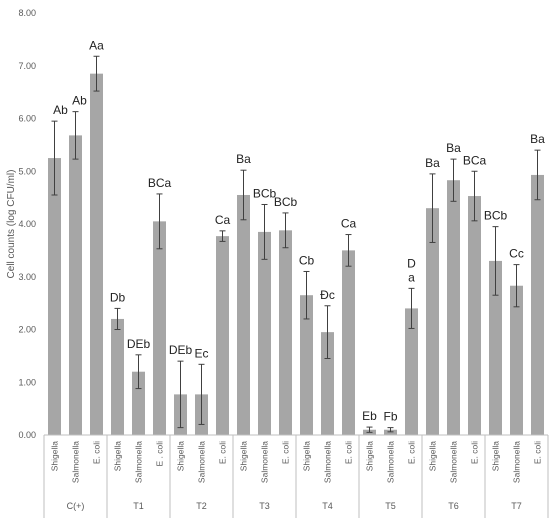 The height and width of the screenshot is (520, 550). Describe the element at coordinates (118, 297) in the screenshot. I see `data-label: Db` at that location.